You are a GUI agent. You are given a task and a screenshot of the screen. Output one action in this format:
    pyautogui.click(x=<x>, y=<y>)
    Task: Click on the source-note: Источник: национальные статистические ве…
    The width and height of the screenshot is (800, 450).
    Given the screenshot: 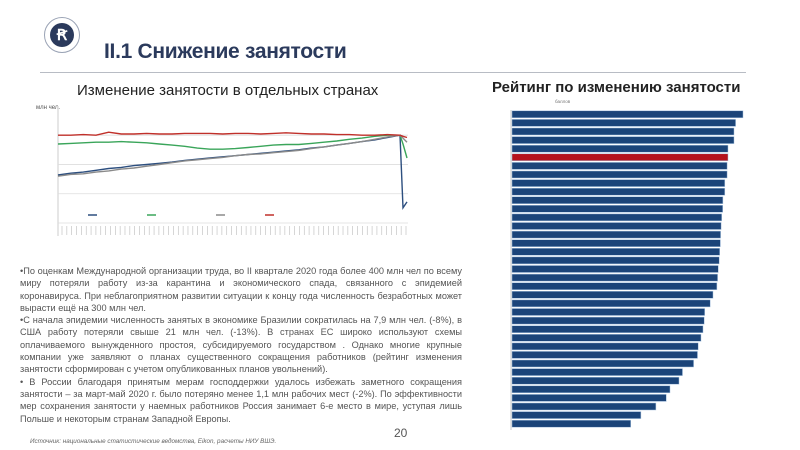 What is the action you would take?
    pyautogui.click(x=153, y=441)
    